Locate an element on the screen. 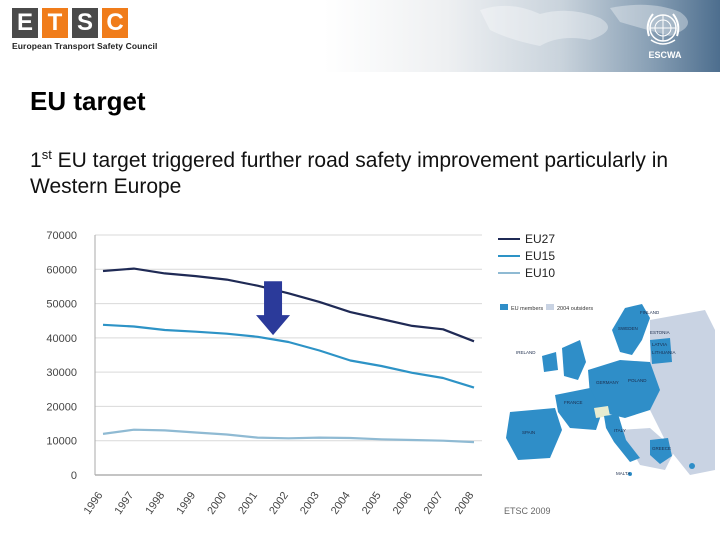 Image resolution: width=720 pixels, height=540 pixels. series-line-eu15 is located at coordinates (288, 356).